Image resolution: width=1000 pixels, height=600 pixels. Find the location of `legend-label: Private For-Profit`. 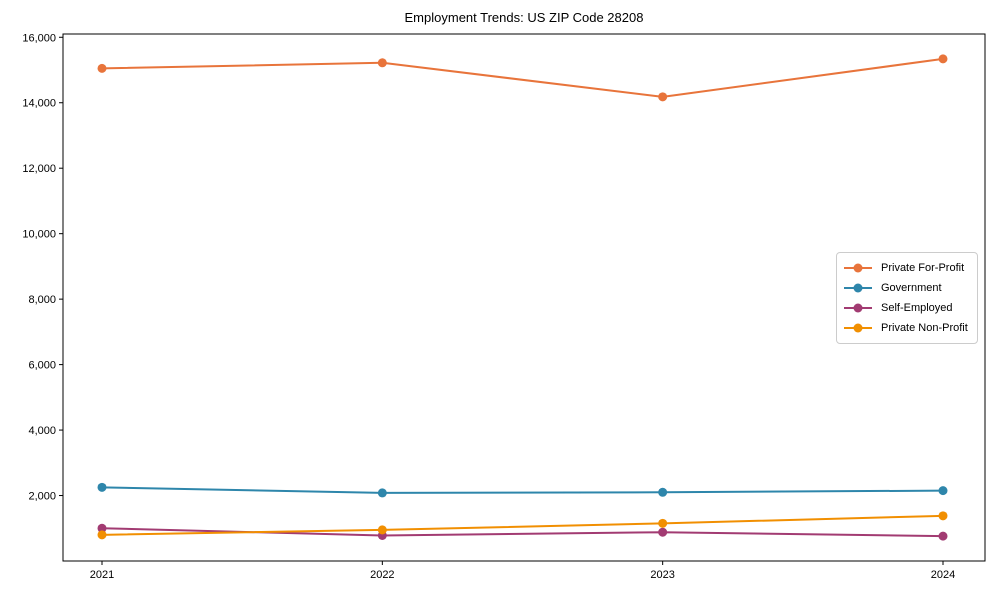

legend-label: Private For-Profit is located at coordinates (923, 268).